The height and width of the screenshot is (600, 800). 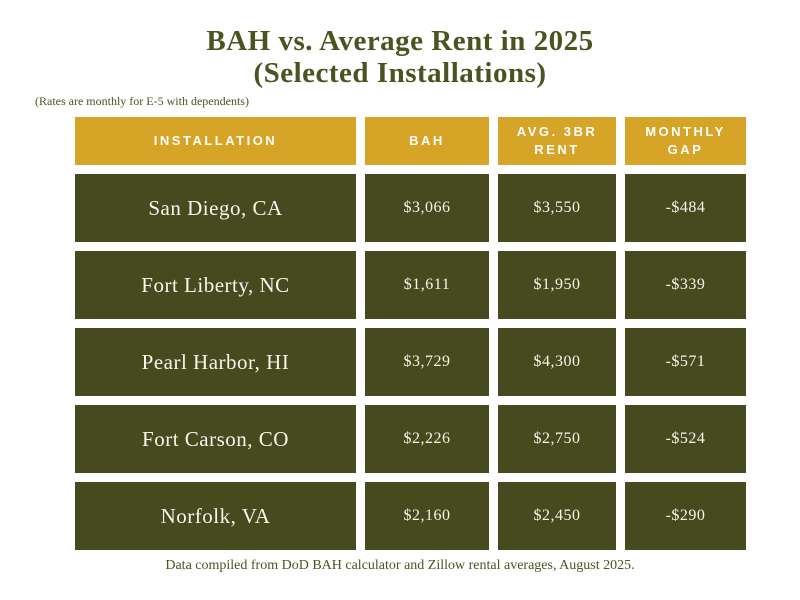 I want to click on cell-gap: -$290, so click(x=685, y=516).